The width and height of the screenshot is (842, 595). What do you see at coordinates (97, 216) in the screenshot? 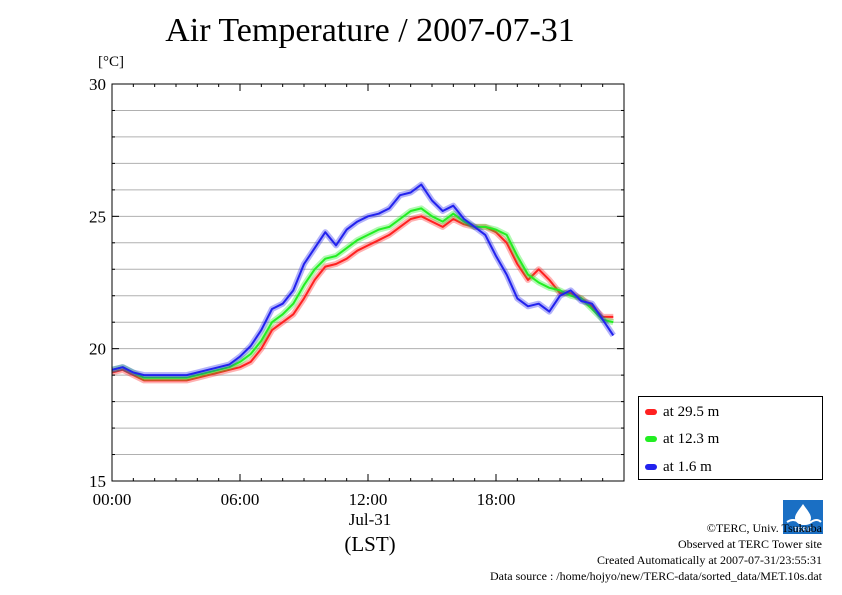
I see `y-tick-label: 25` at bounding box center [97, 216].